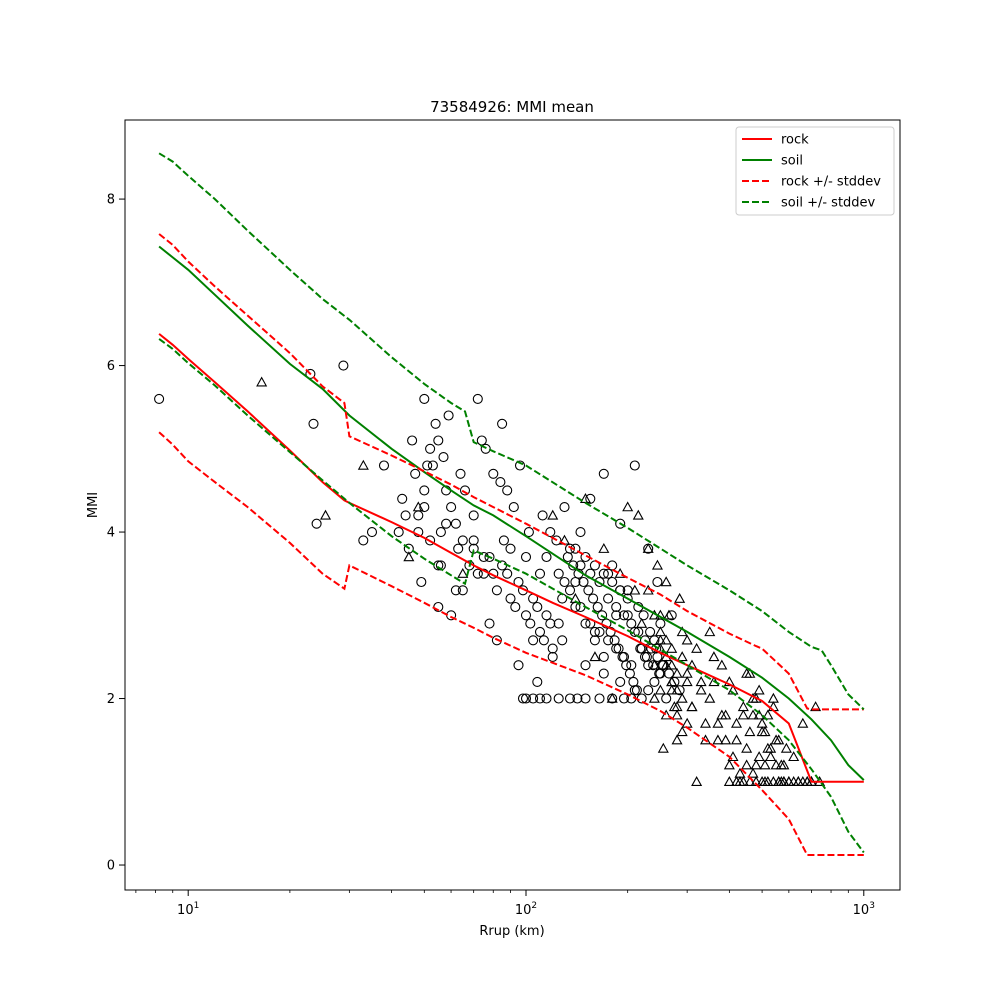 Image resolution: width=1000 pixels, height=1000 pixels. I want to click on y-tick-label: 8, so click(111, 200).